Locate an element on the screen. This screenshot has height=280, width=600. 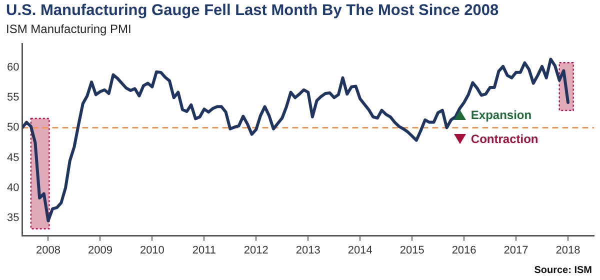
x-tick-label: 2008 is located at coordinates (48, 250).